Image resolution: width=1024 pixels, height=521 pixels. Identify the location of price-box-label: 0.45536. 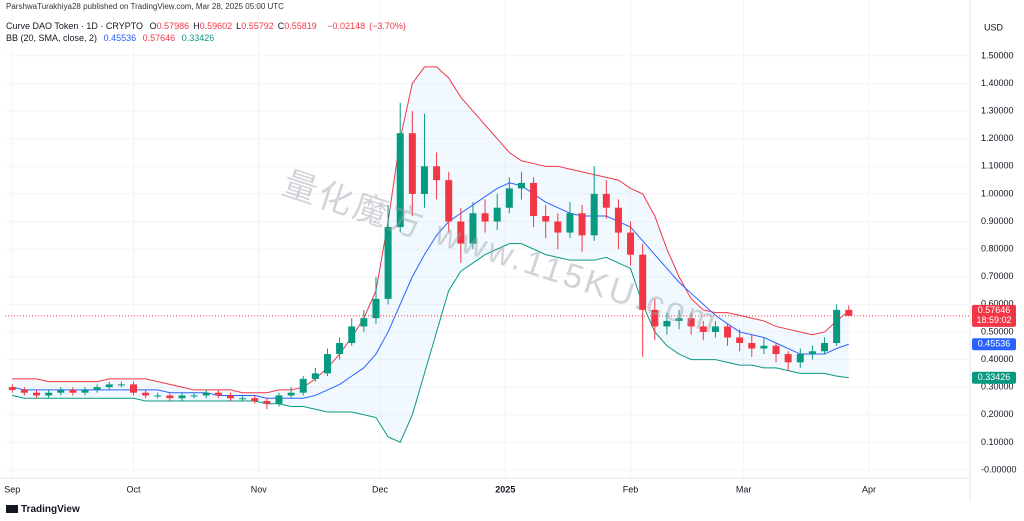
(994, 344).